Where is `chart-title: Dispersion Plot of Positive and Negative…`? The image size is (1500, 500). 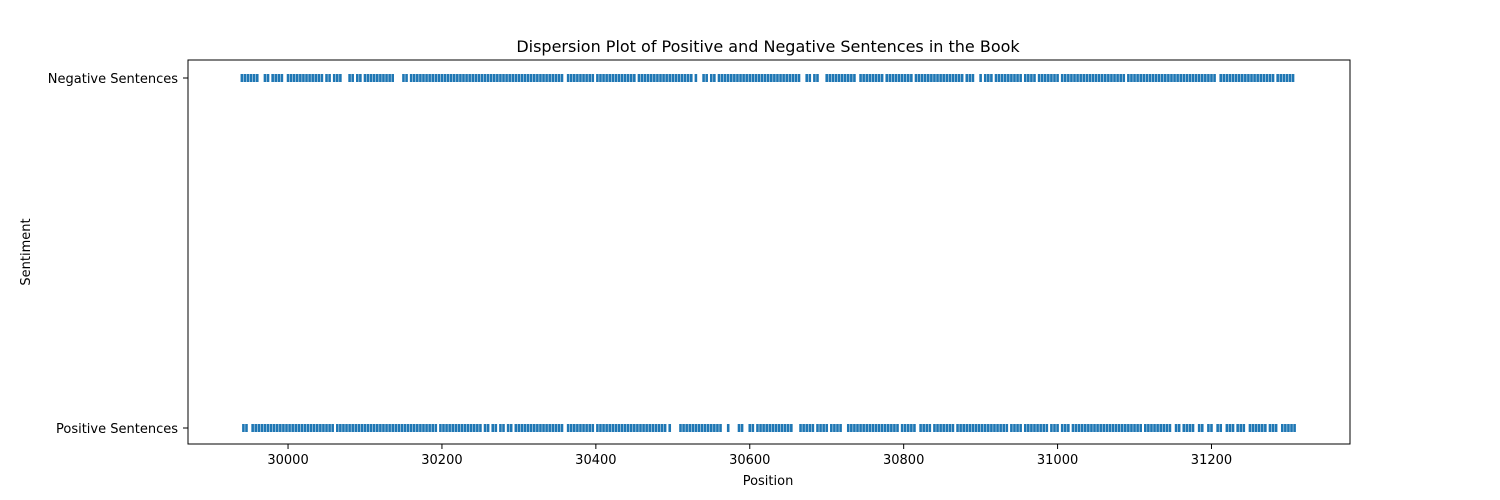 chart-title: Dispersion Plot of Positive and Negative… is located at coordinates (768, 46).